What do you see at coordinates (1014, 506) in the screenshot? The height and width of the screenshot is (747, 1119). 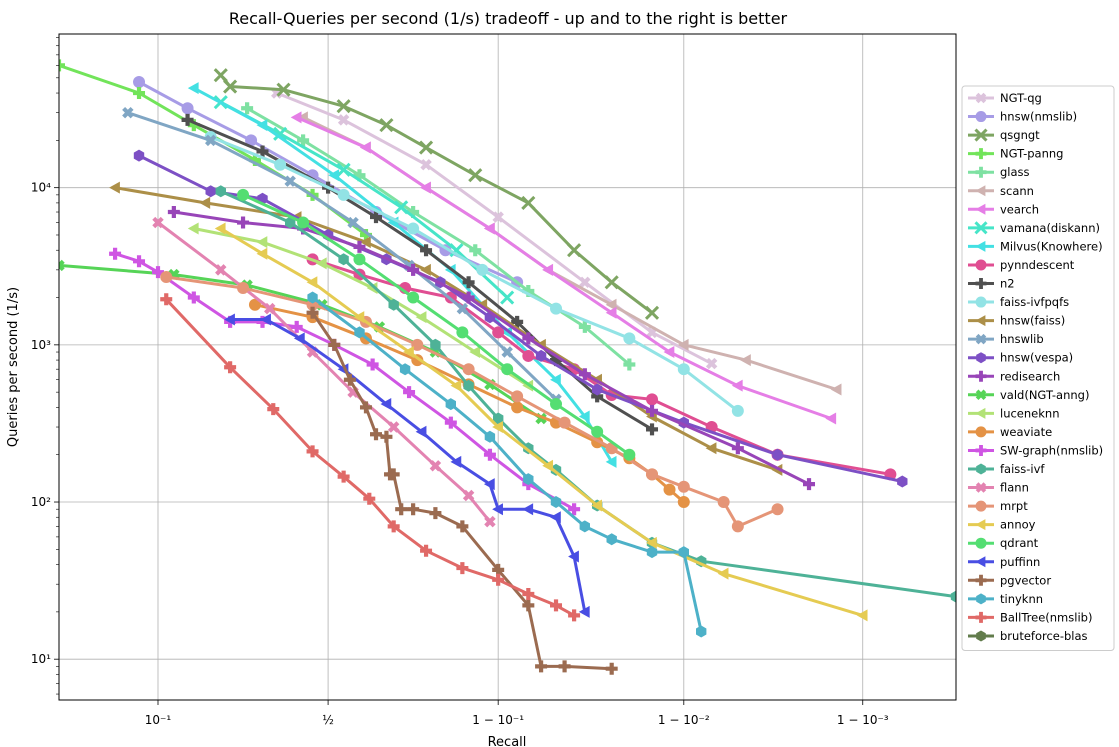 I see `legend-label: mrpt` at bounding box center [1014, 506].